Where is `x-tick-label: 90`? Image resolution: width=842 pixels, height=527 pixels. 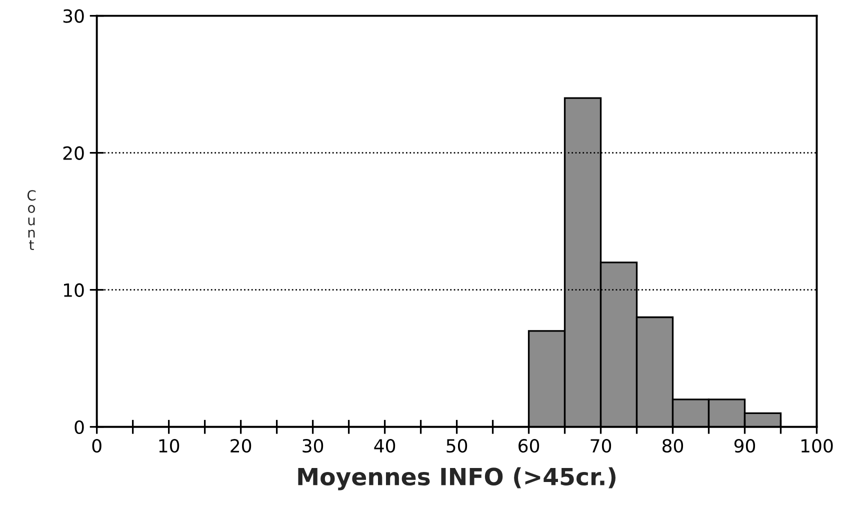
x-tick-label: 90 is located at coordinates (745, 445).